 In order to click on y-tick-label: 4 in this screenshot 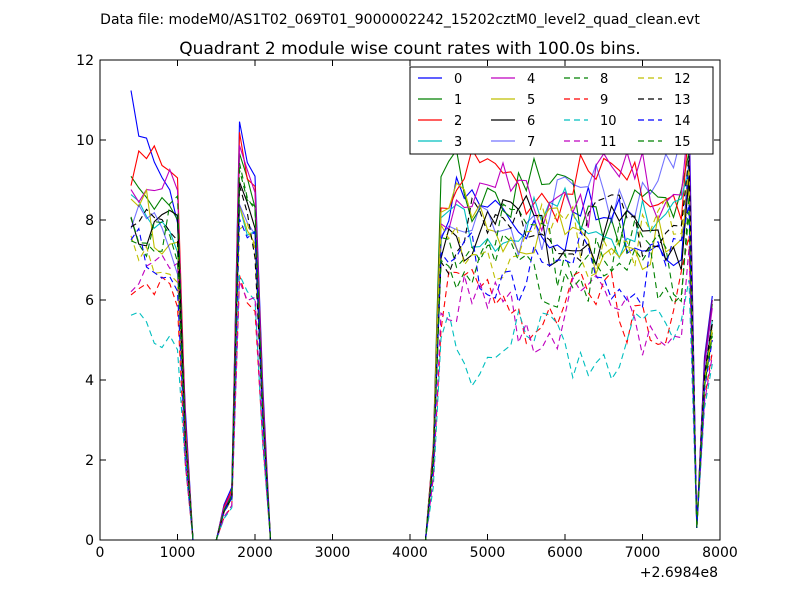, I will do `click(89, 381)`.